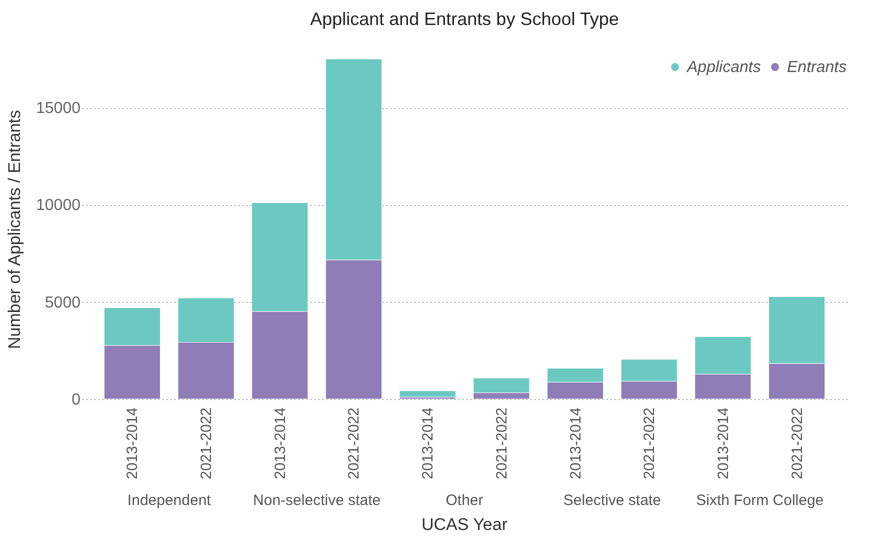 This screenshot has width=893, height=554. What do you see at coordinates (58, 205) in the screenshot?
I see `y-tick-label: 10000` at bounding box center [58, 205].